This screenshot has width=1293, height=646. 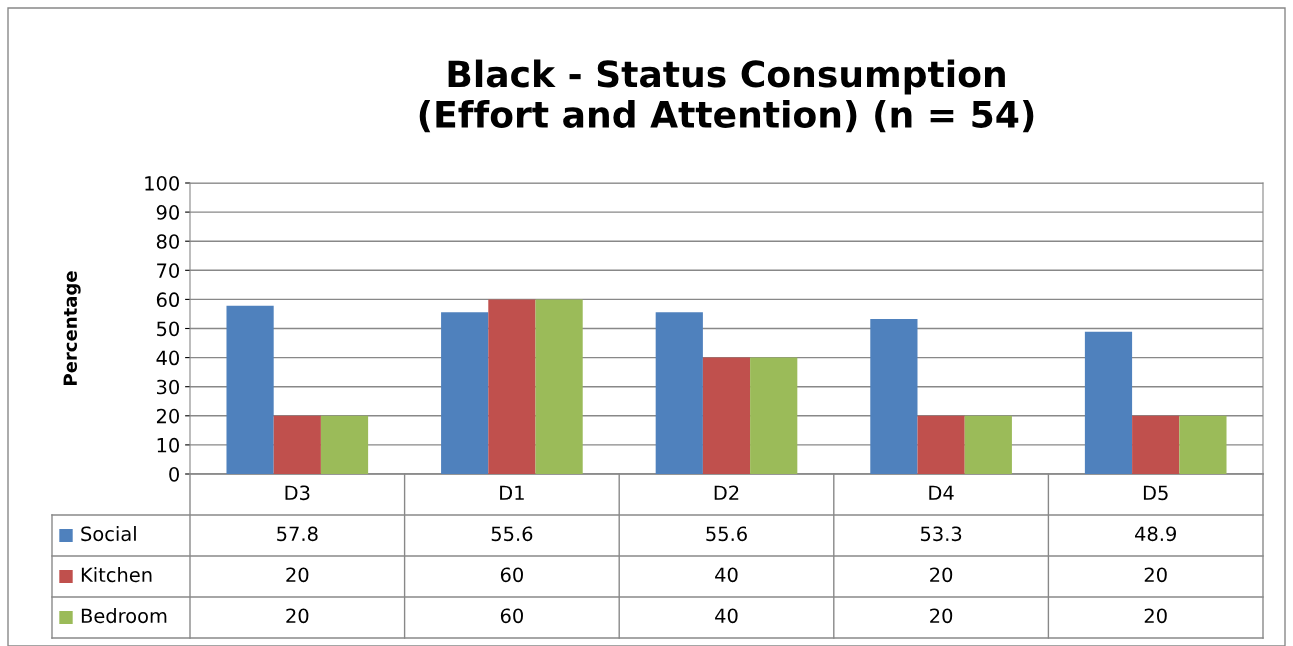 What do you see at coordinates (168, 387) in the screenshot?
I see `y-tick-label: 30` at bounding box center [168, 387].